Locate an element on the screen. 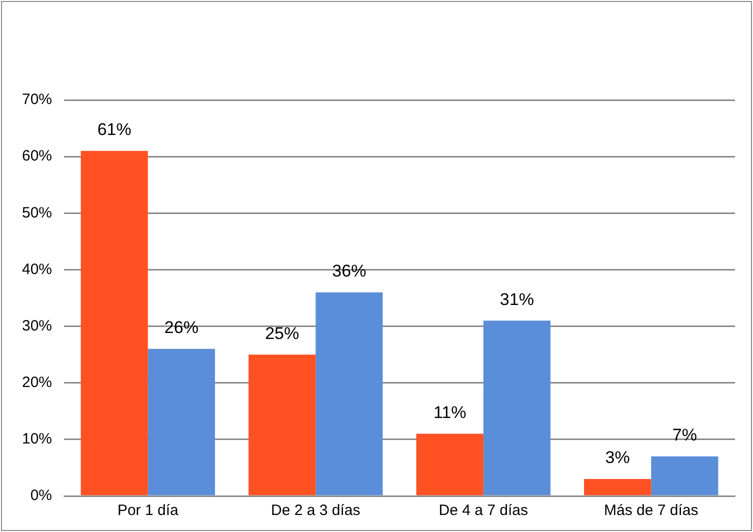  x-tick-label: Por 1 día is located at coordinates (148, 511).